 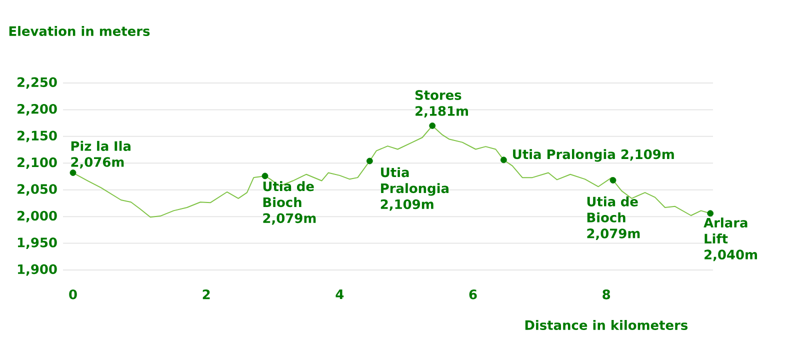 I want to click on y-tick-label: 2,050, so click(x=37, y=190).